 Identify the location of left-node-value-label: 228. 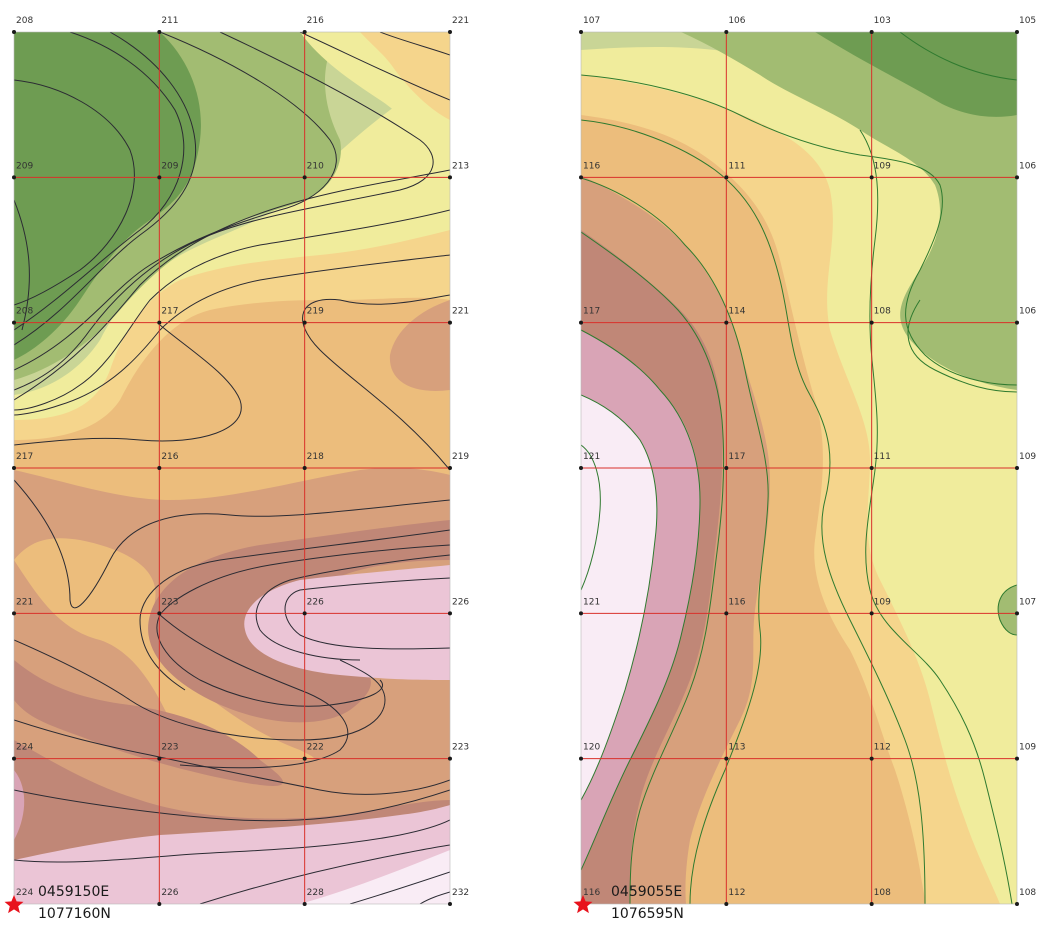
(315, 893).